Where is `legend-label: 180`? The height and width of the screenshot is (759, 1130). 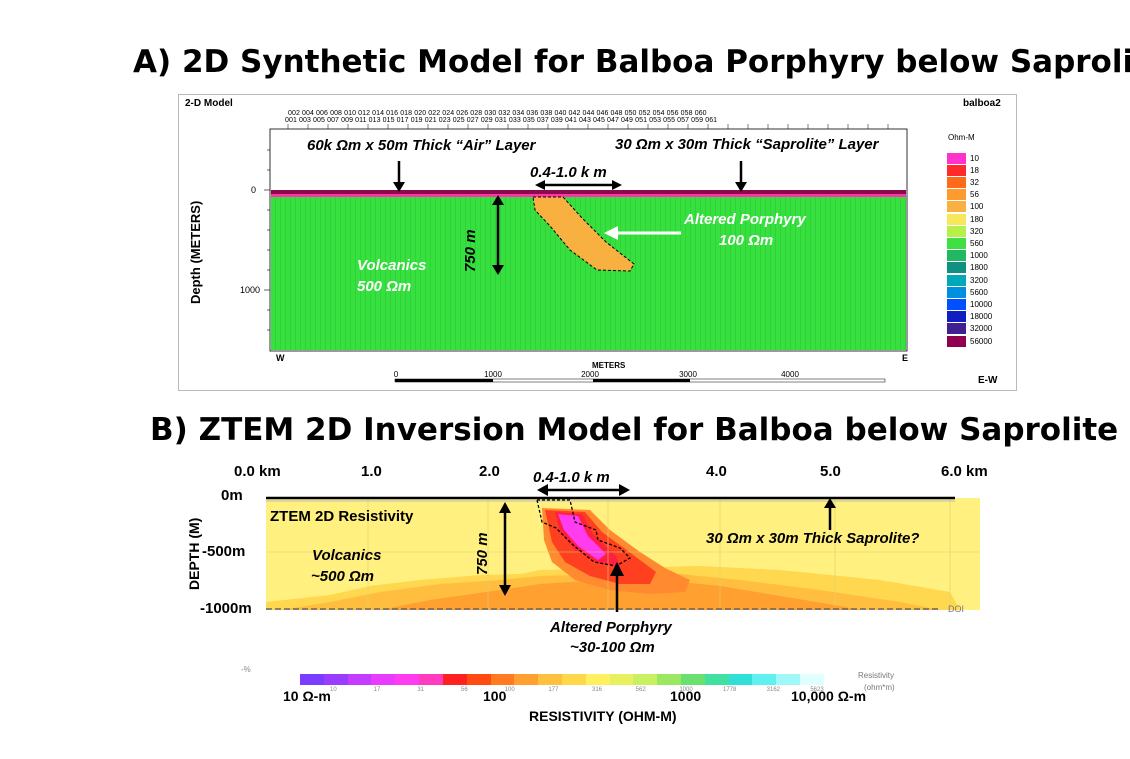 legend-label: 180 is located at coordinates (977, 219).